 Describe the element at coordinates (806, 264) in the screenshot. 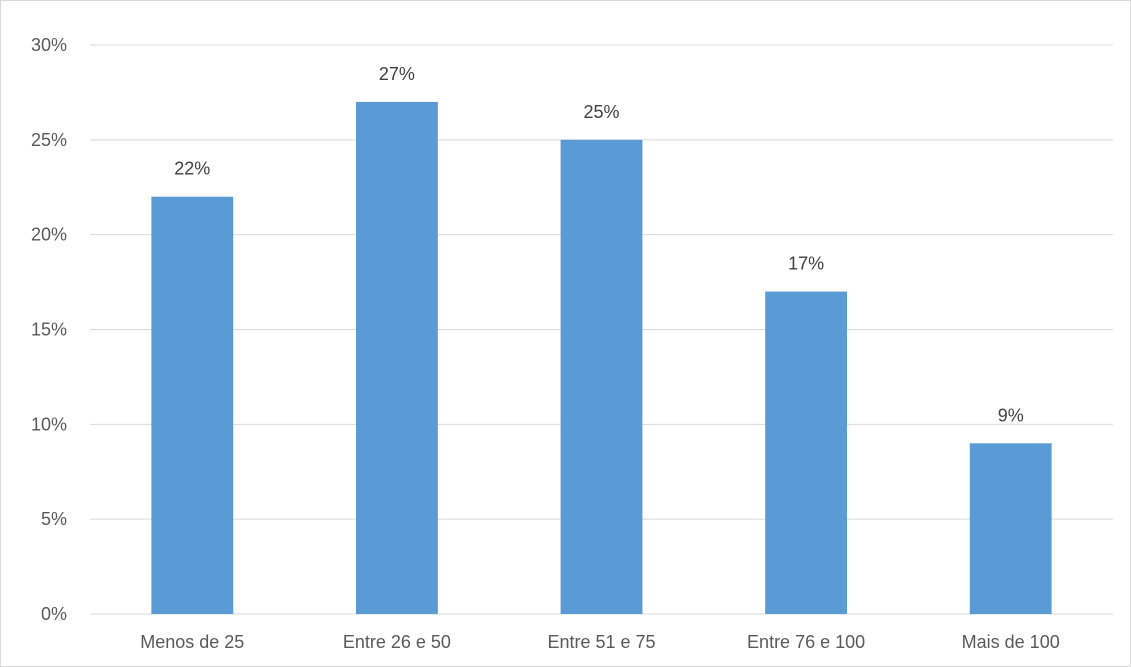

I see `data-label: 17%` at that location.